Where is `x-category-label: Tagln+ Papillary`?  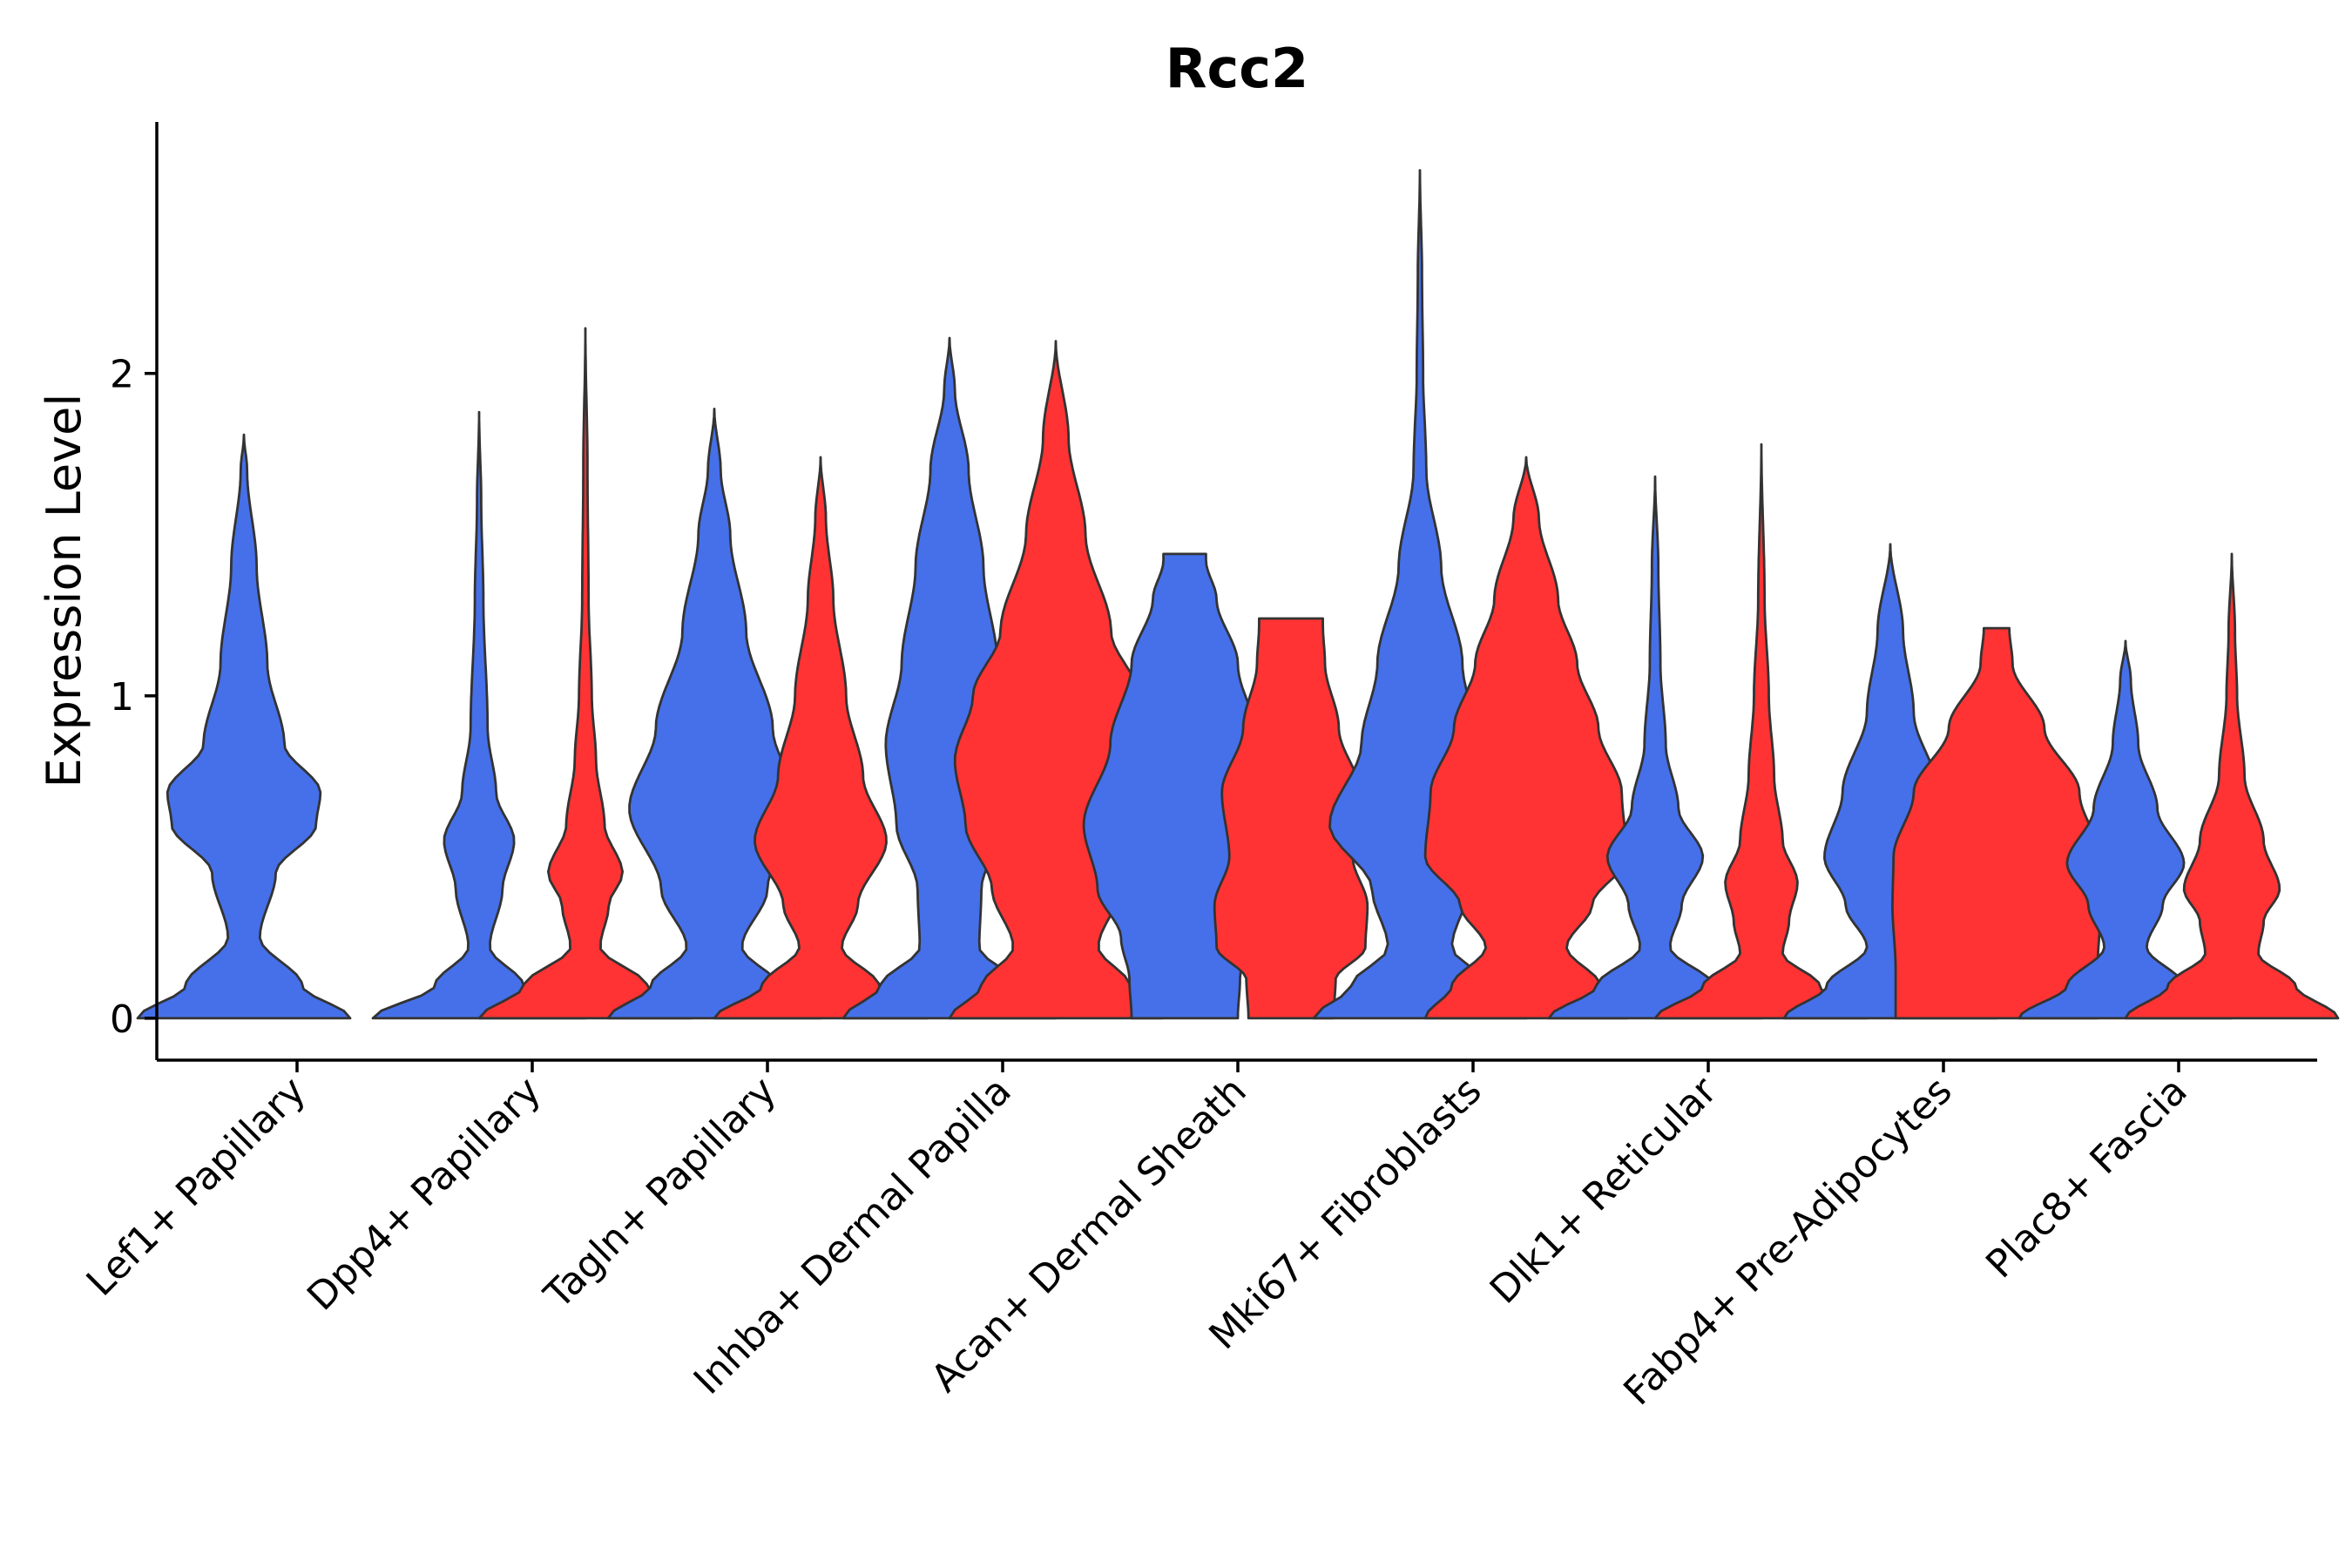
x-category-label: Tagln+ Papillary is located at coordinates (660, 1193).